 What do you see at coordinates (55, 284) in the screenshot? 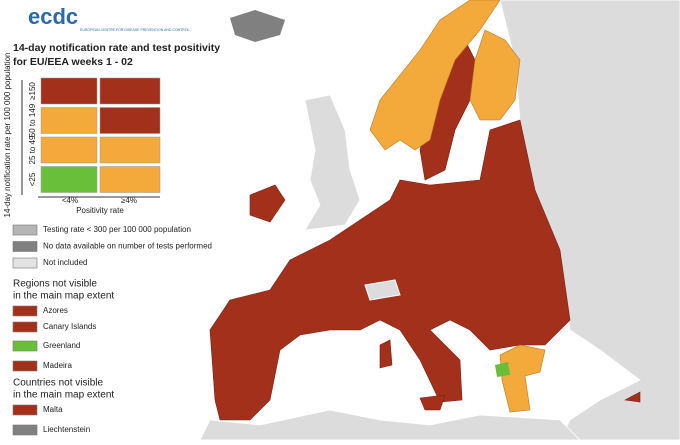
I see `section-heading: Regions not visible` at bounding box center [55, 284].